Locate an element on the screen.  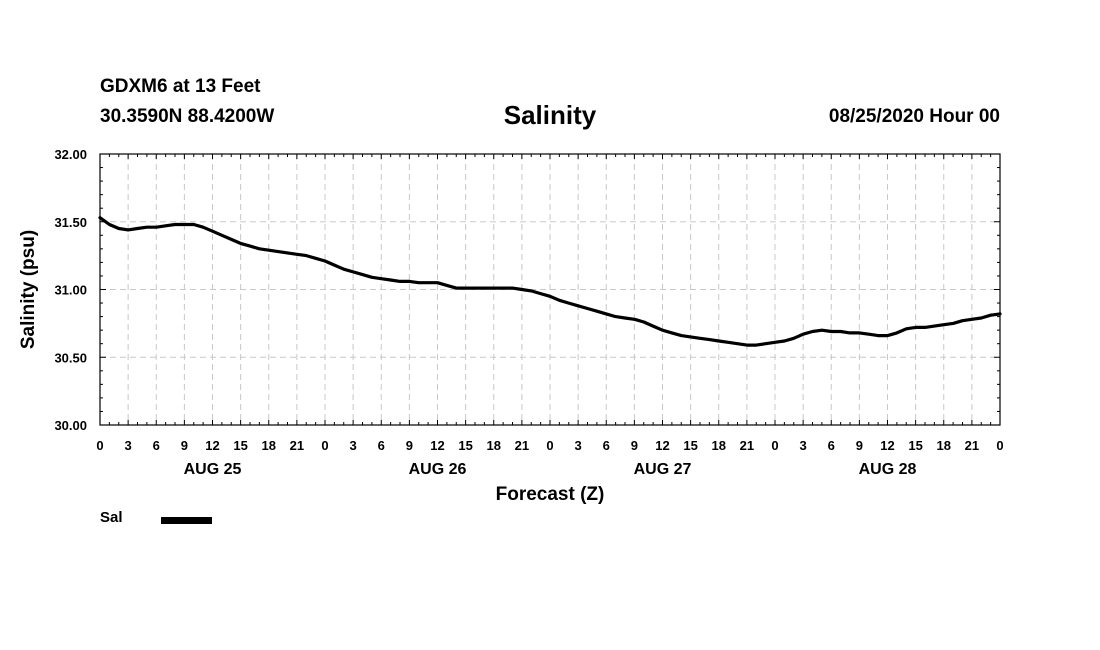
forecast-issue-time: 08/25/2020 Hour 00 is located at coordinates (914, 116).